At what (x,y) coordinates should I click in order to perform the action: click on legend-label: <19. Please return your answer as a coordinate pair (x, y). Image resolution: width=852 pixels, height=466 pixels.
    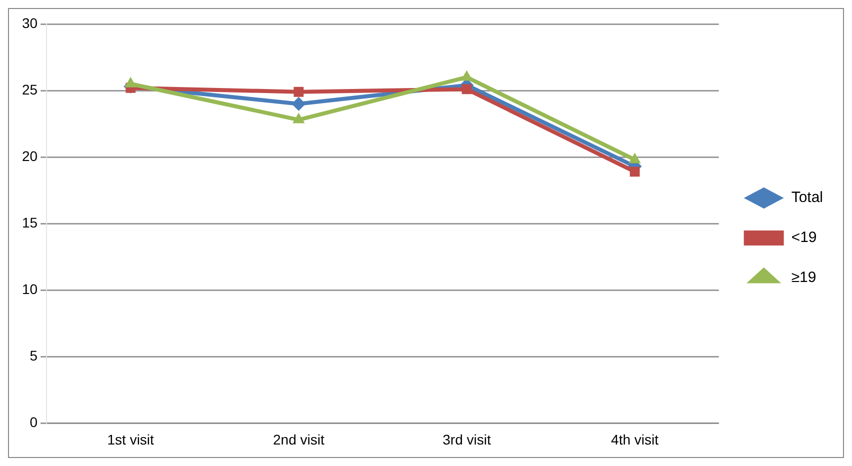
    Looking at the image, I should click on (804, 237).